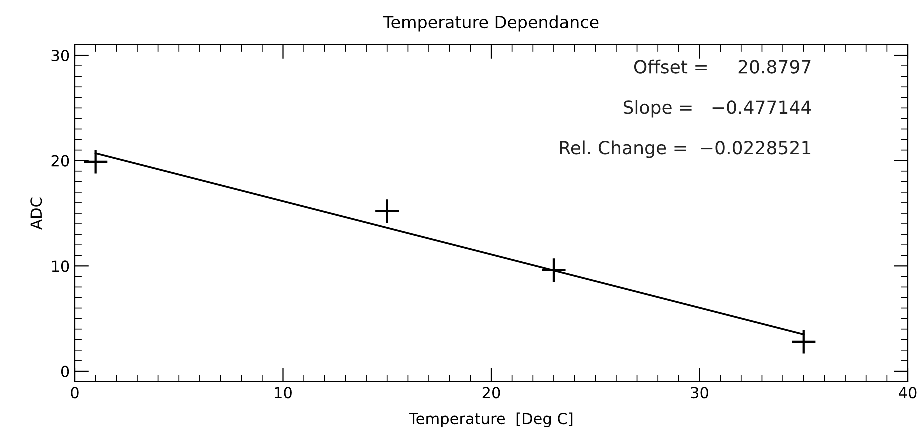 The height and width of the screenshot is (447, 922). I want to click on annotation: Offset = 20.8797, so click(722, 67).